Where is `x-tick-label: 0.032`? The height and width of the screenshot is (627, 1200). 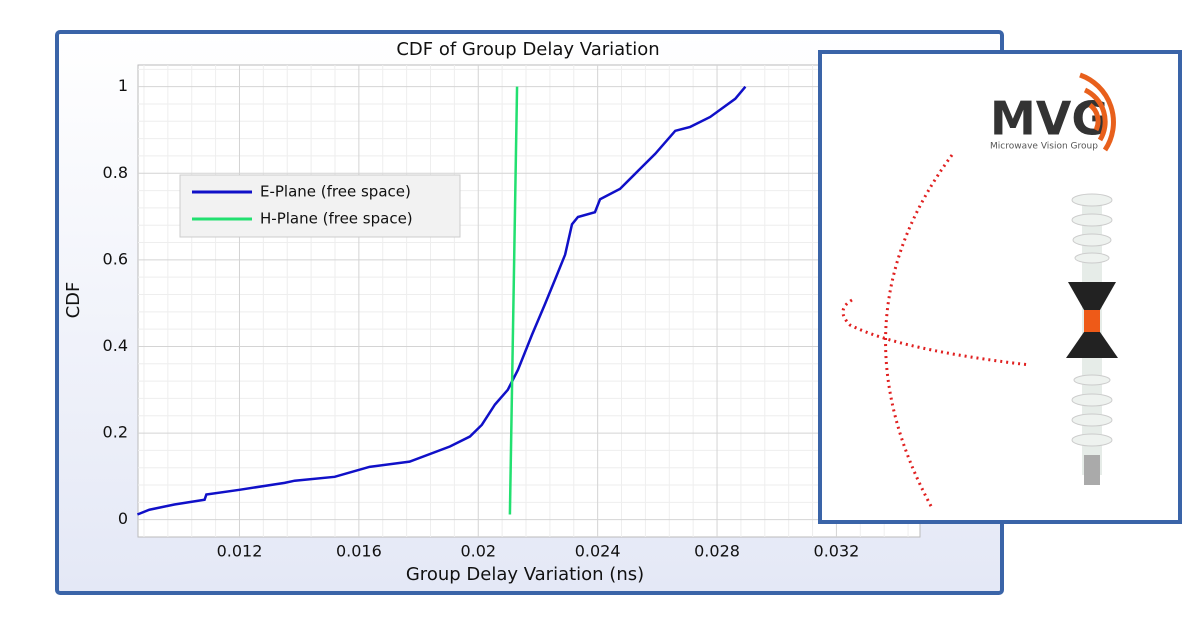
x-tick-label: 0.032 is located at coordinates (837, 551).